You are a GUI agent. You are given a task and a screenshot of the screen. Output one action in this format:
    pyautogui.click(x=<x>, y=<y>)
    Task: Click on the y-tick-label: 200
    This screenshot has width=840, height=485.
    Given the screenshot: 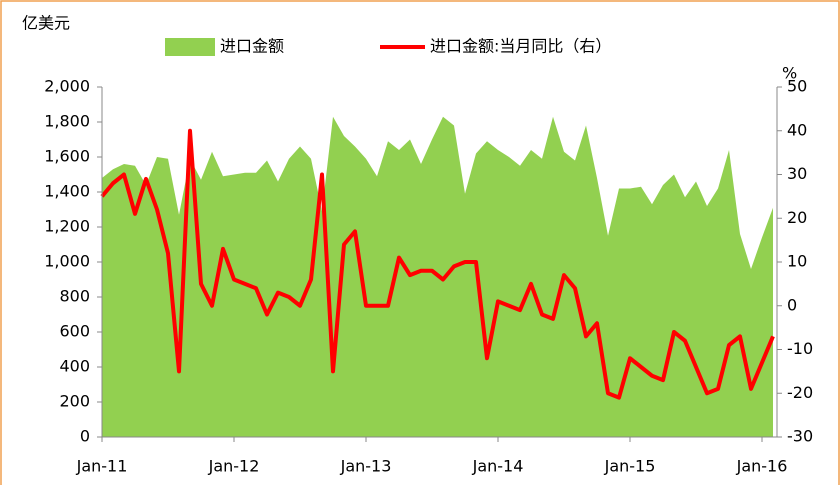 What is the action you would take?
    pyautogui.click(x=74, y=401)
    